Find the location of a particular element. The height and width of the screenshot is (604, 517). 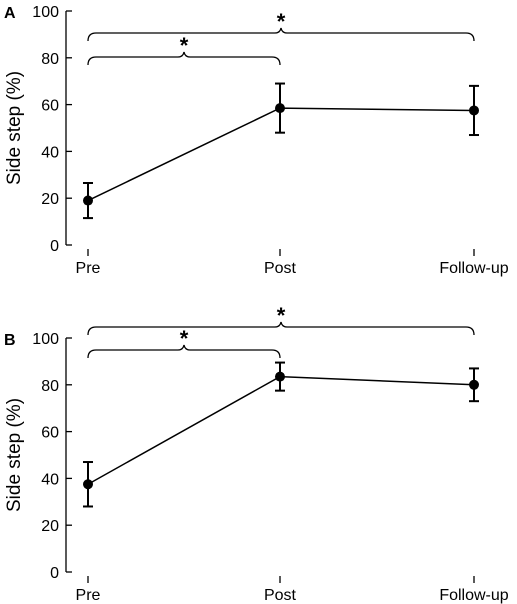

panel-letter: B is located at coordinates (10, 340).